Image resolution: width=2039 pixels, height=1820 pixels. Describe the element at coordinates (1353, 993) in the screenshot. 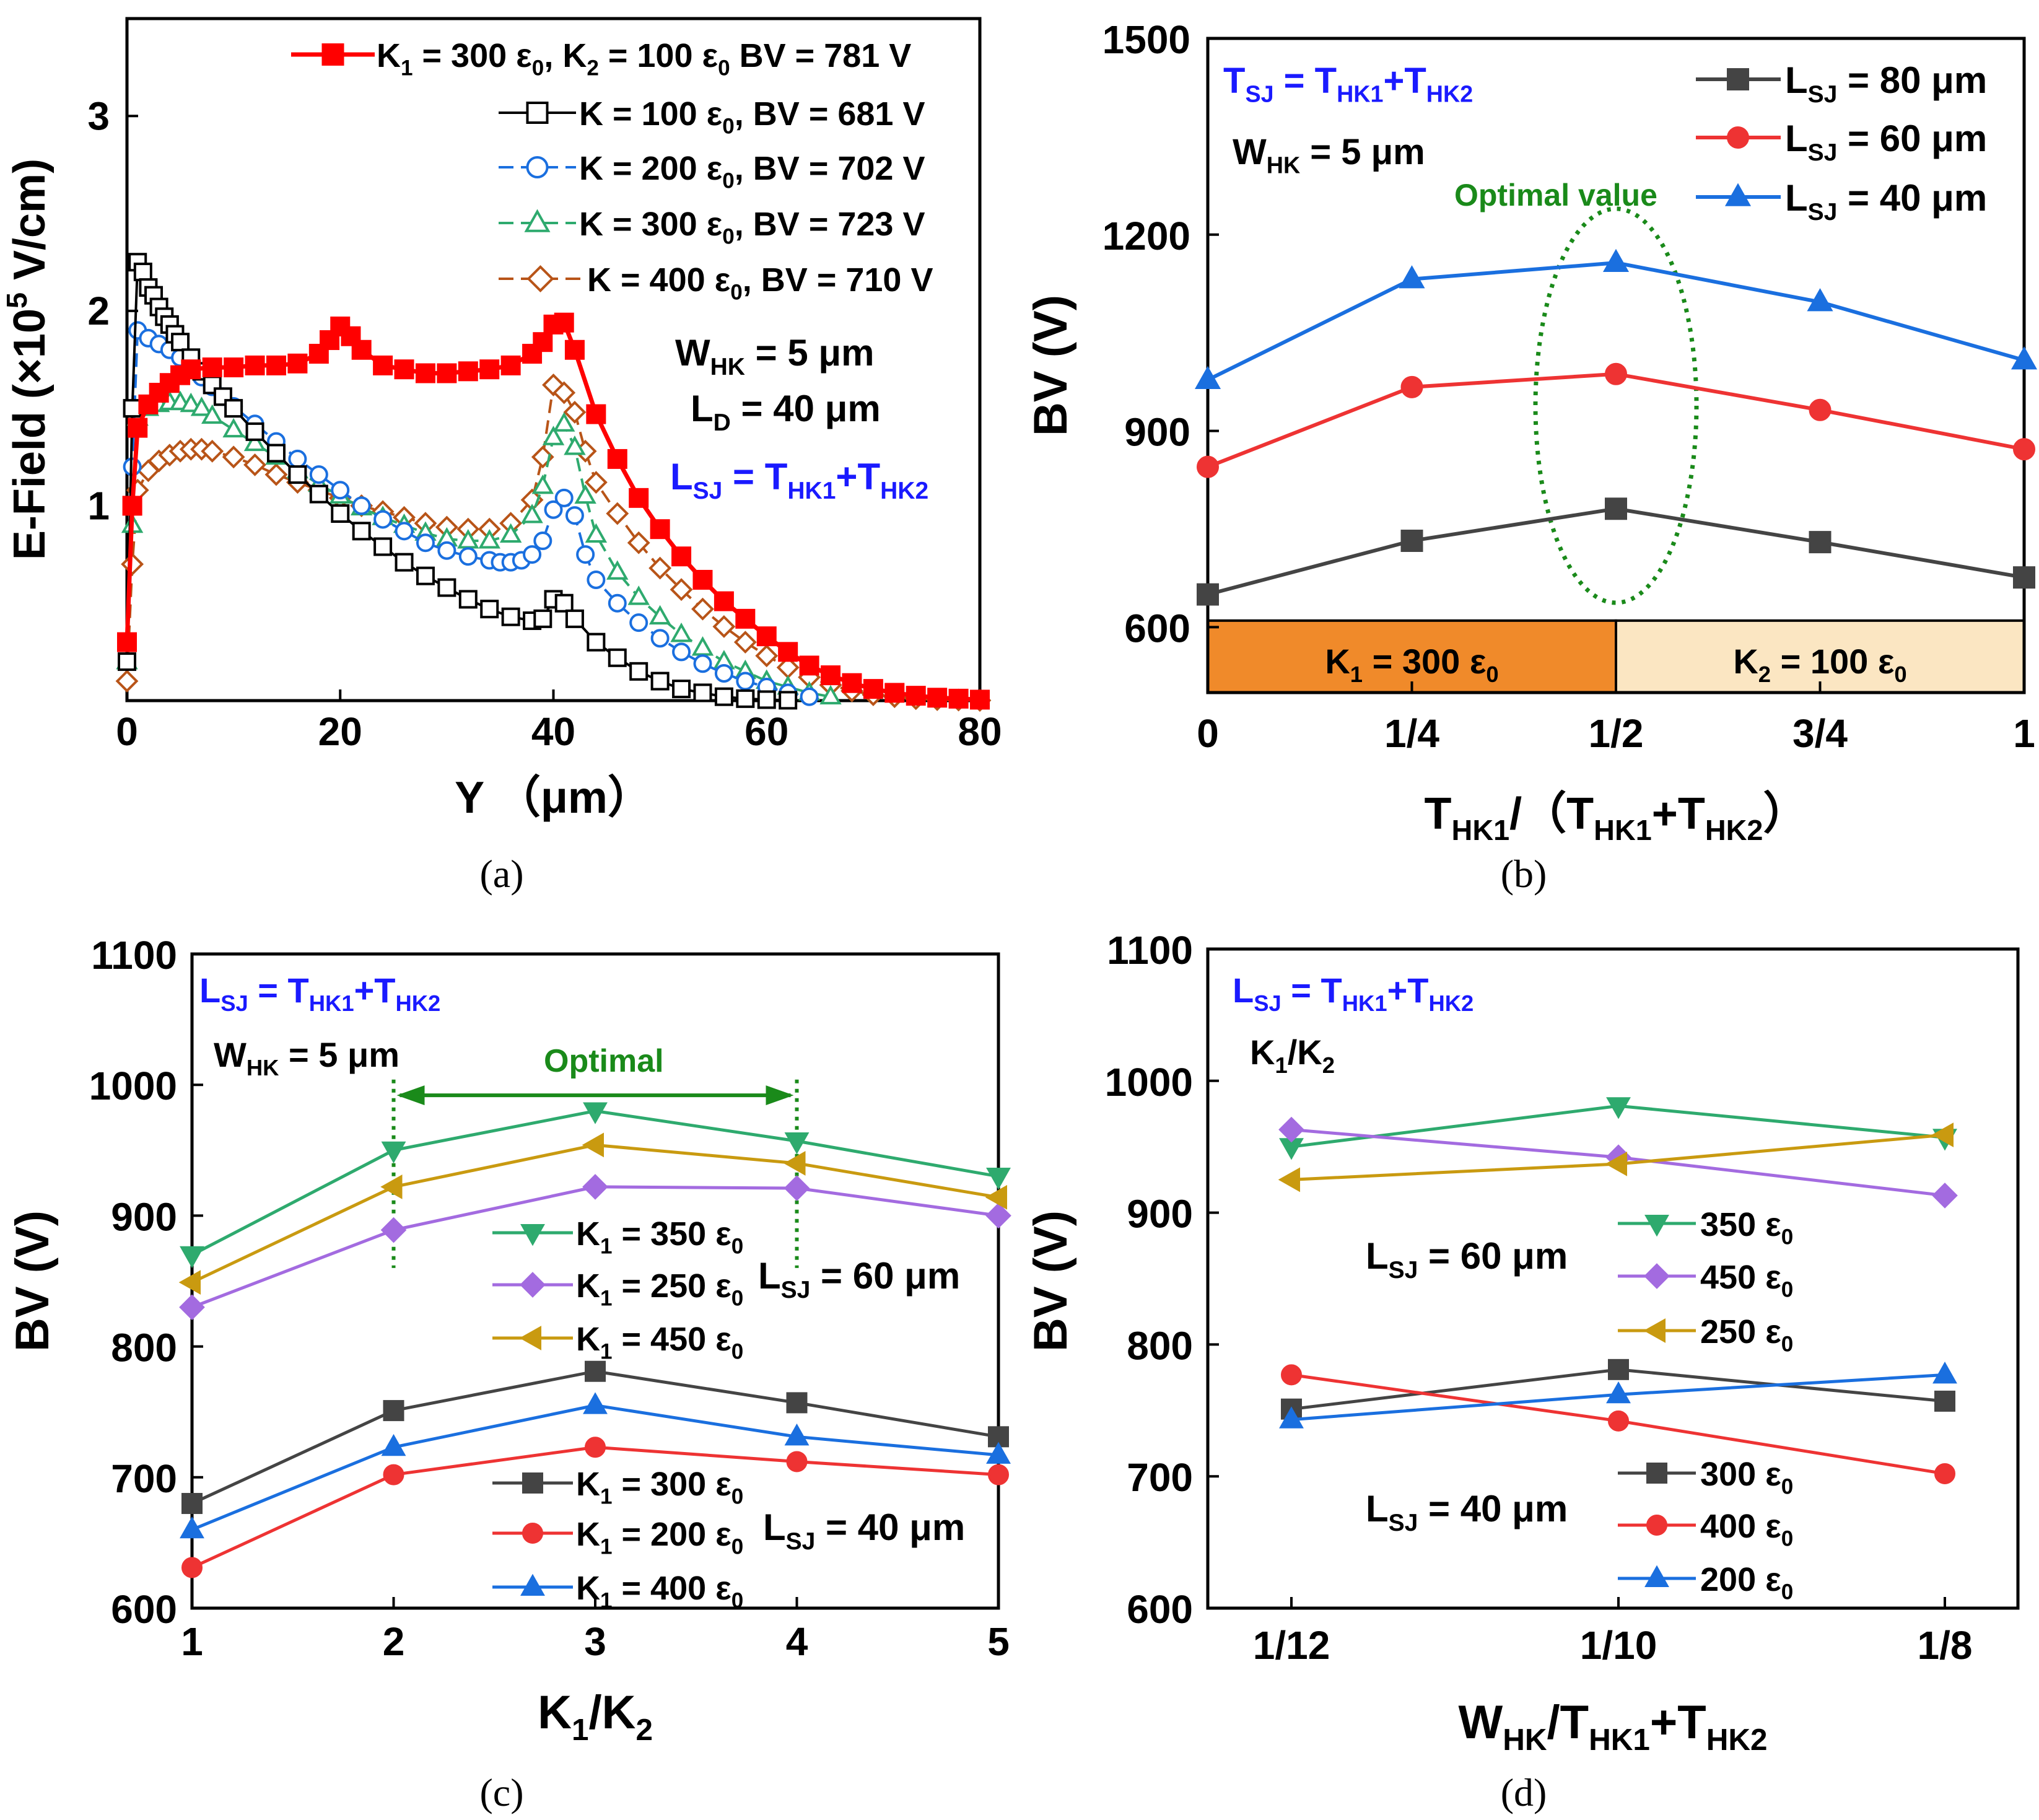

I see `d-annotation-lsj: LSJ = THK1+THK2` at that location.